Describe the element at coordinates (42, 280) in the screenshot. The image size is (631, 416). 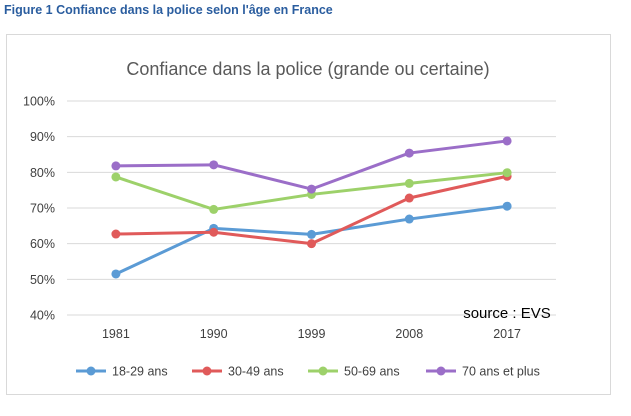
I see `y-tick-label-50: 50%` at that location.